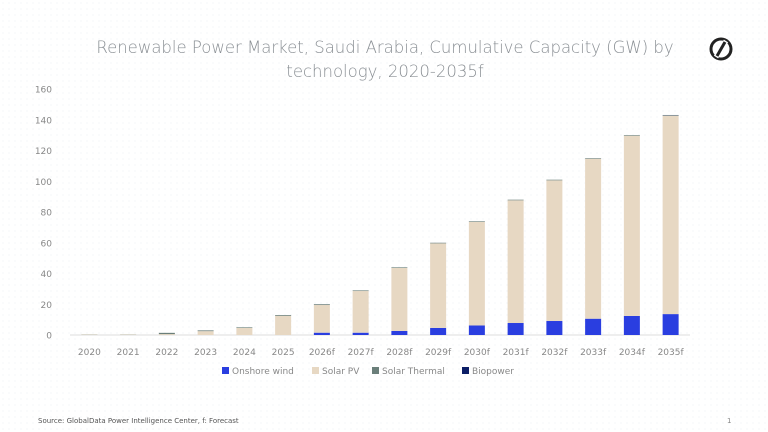  Describe the element at coordinates (43, 91) in the screenshot. I see `y-tick-label: 160` at that location.